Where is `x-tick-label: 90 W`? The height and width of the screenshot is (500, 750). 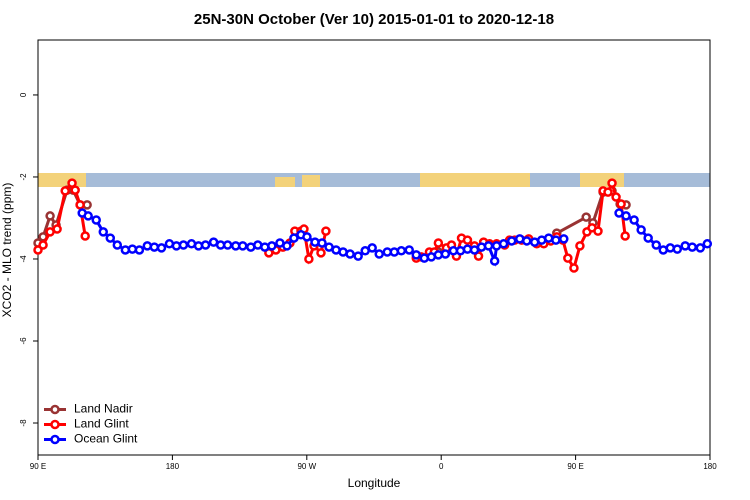
x-tick-label: 90 W is located at coordinates (306, 466).